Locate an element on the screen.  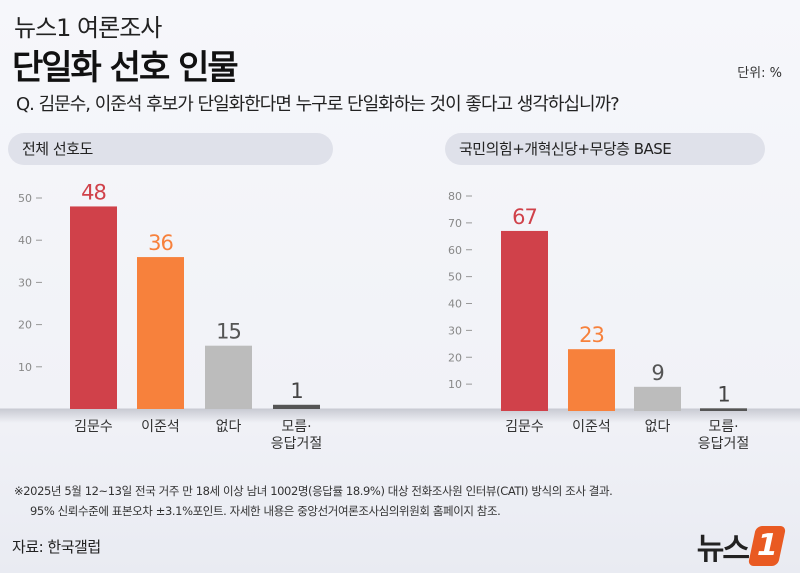
baseline-shadow is located at coordinates (400, 416).